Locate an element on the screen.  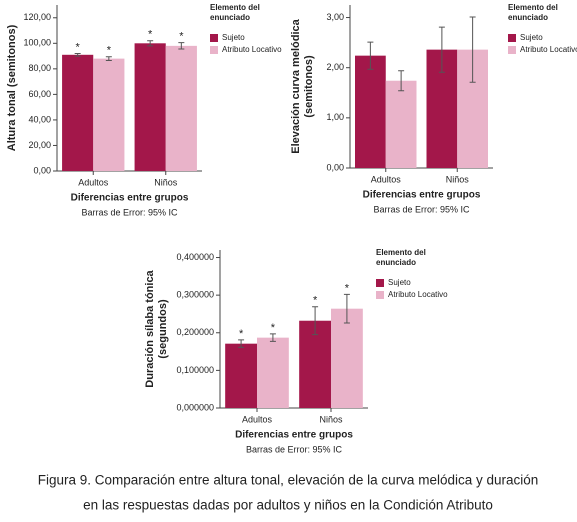
y-tick-label: 0,100000 is located at coordinates (195, 370).